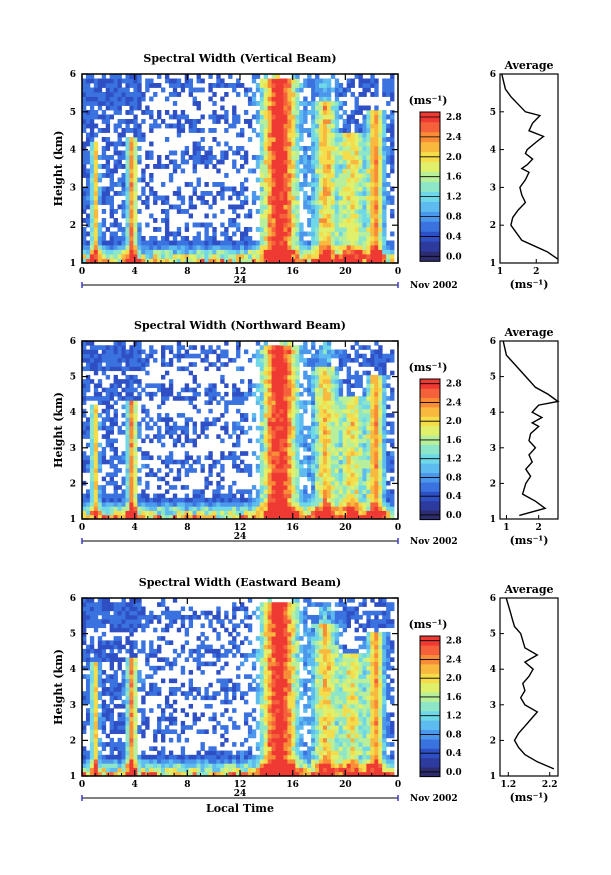  What do you see at coordinates (73, 413) in the screenshot?
I see `y-tick-label: 4` at bounding box center [73, 413].